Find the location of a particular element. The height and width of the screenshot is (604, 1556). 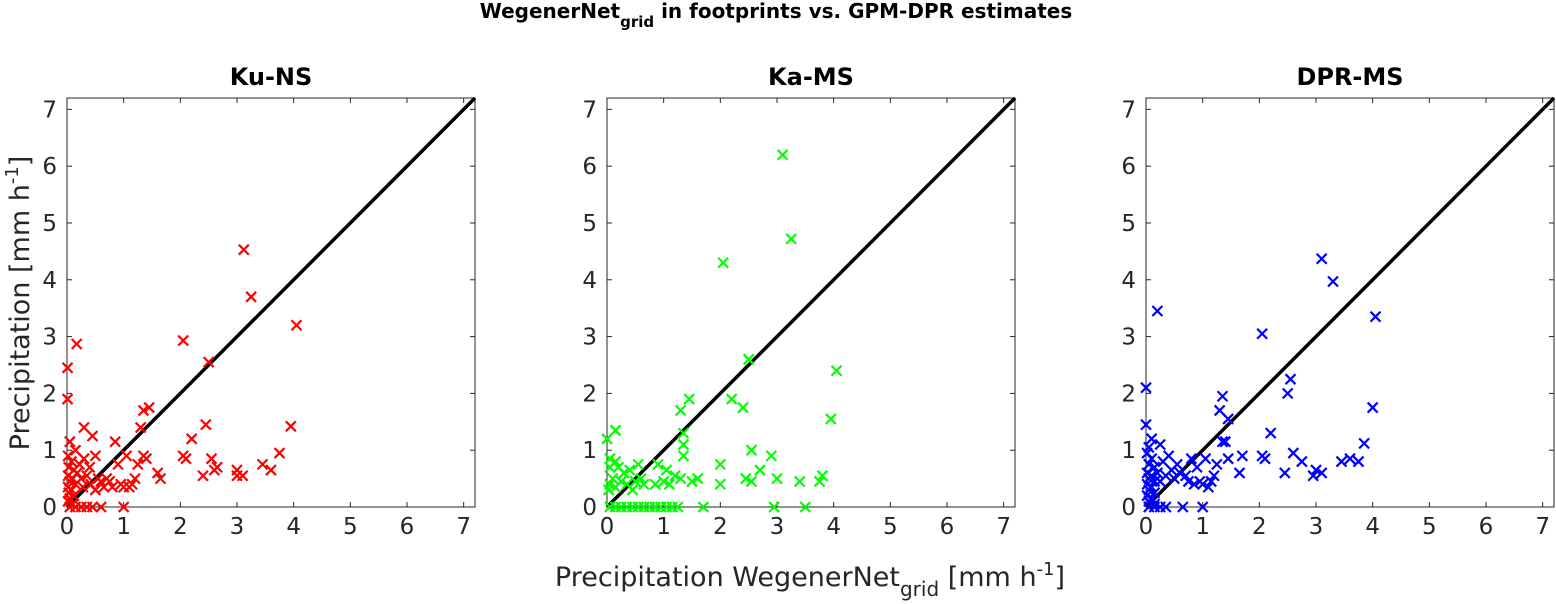

x-tick-label-ka-ms: 5 is located at coordinates (890, 527).